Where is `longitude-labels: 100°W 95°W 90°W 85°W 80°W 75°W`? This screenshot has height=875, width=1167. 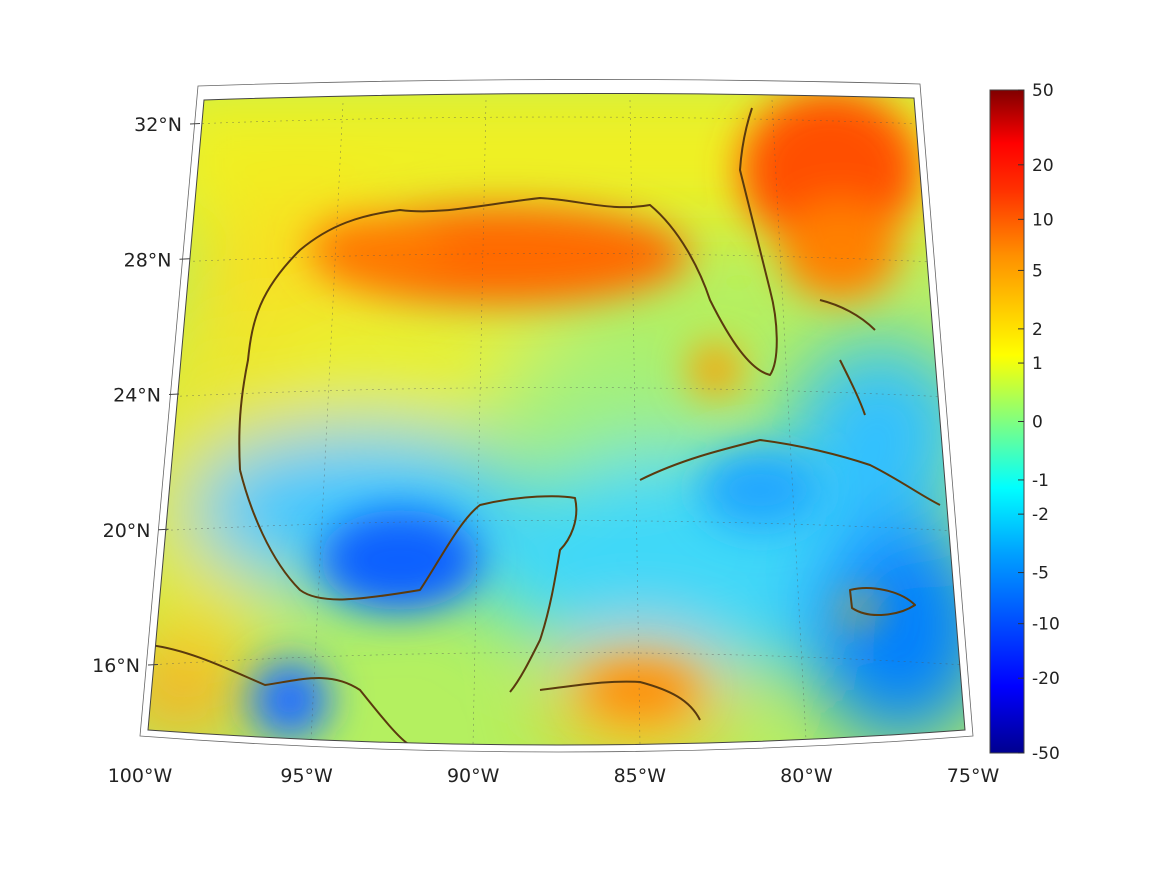 longitude-labels: 100°W 95°W 90°W 85°W 80°W 75°W is located at coordinates (554, 776).